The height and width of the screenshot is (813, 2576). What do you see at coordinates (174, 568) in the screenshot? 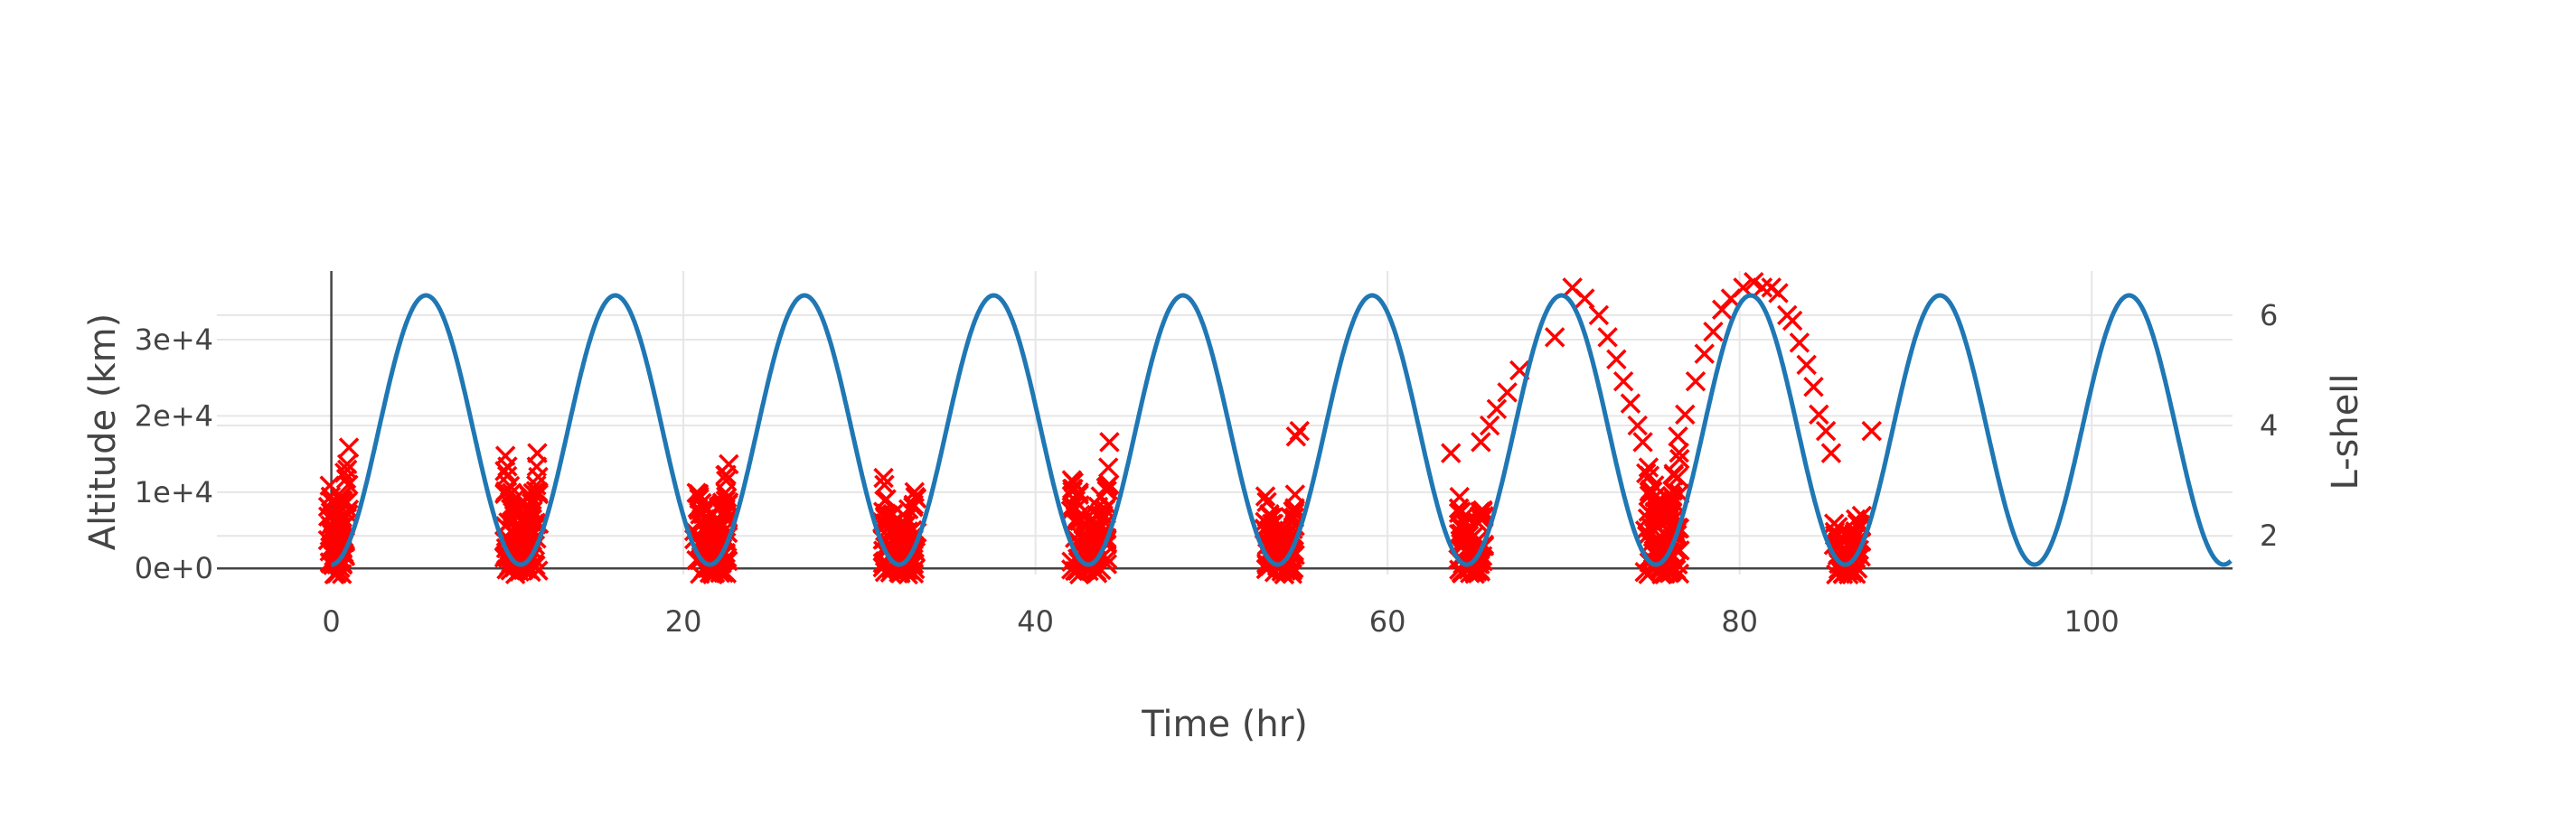
I see `y-tick-label: 0e+0` at bounding box center [174, 568].